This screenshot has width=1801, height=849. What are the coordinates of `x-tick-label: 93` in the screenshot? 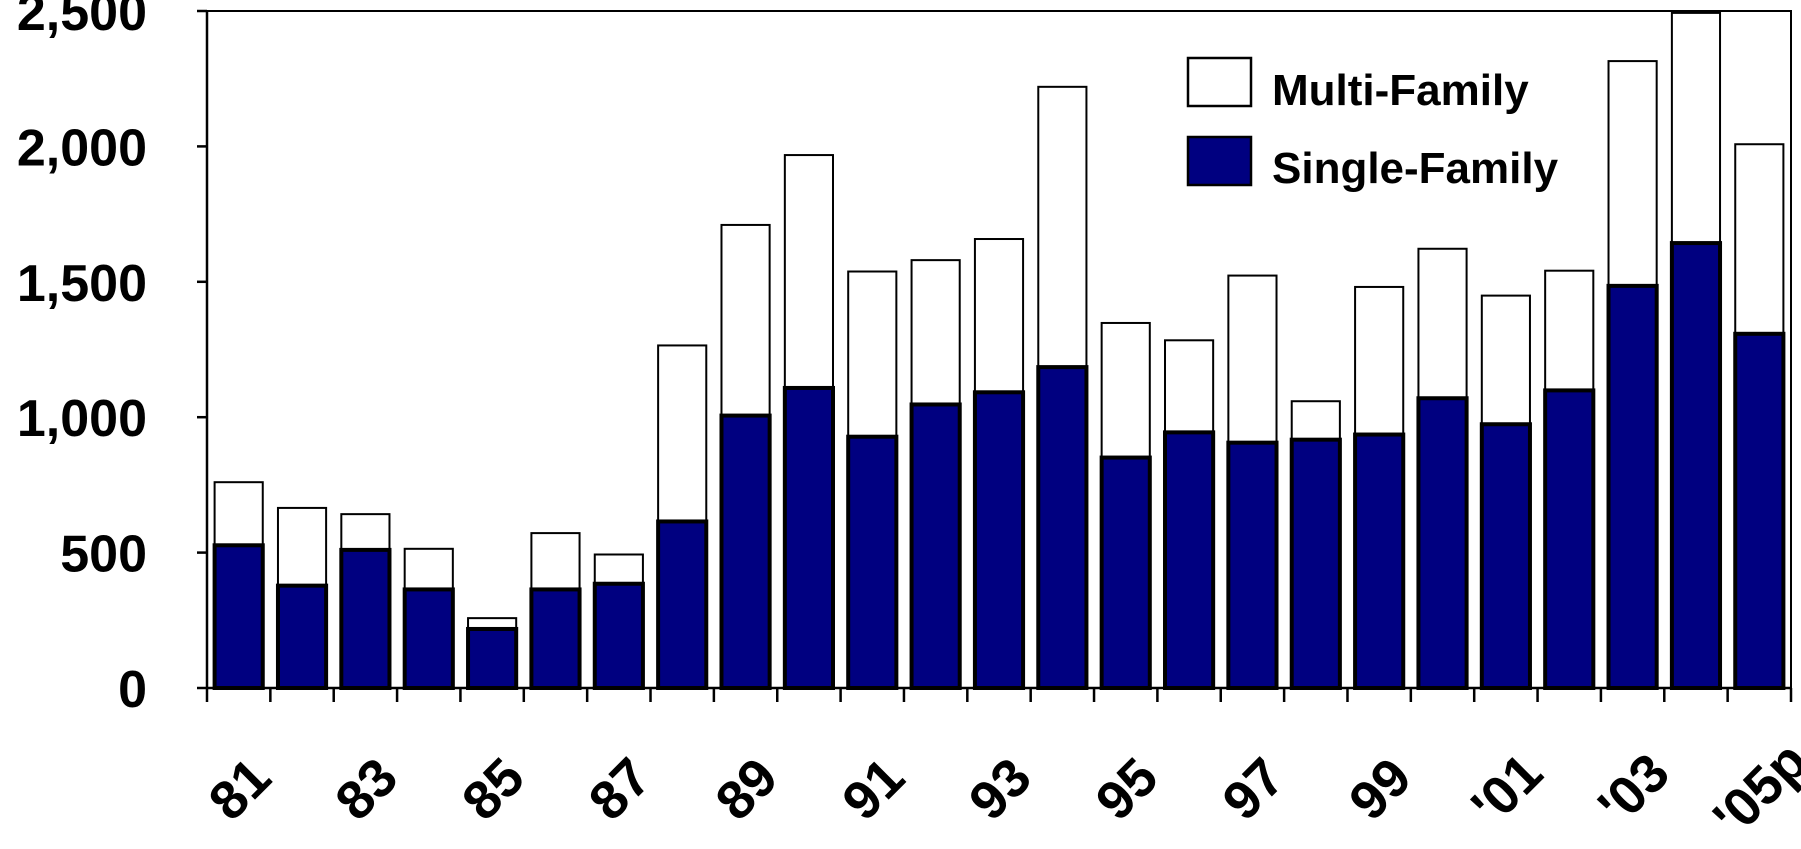 It's located at (1000, 789).